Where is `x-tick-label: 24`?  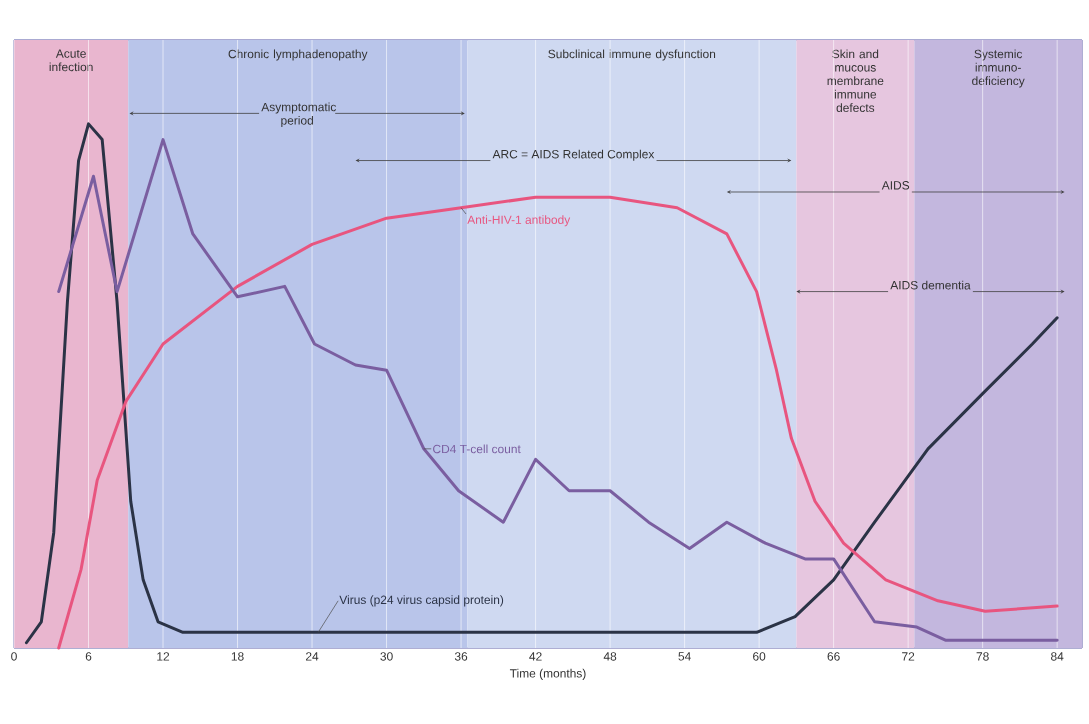
x-tick-label: 24 is located at coordinates (312, 656).